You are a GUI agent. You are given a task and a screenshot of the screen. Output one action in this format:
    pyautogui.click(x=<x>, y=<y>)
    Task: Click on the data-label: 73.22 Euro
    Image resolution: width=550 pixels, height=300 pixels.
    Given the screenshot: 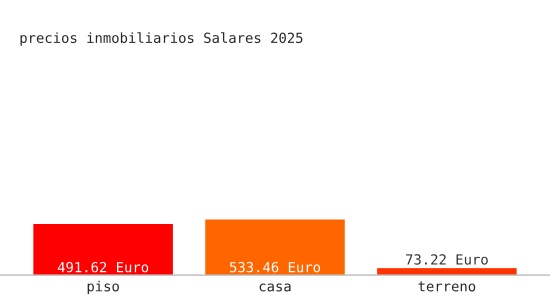 What is the action you would take?
    pyautogui.click(x=447, y=259)
    